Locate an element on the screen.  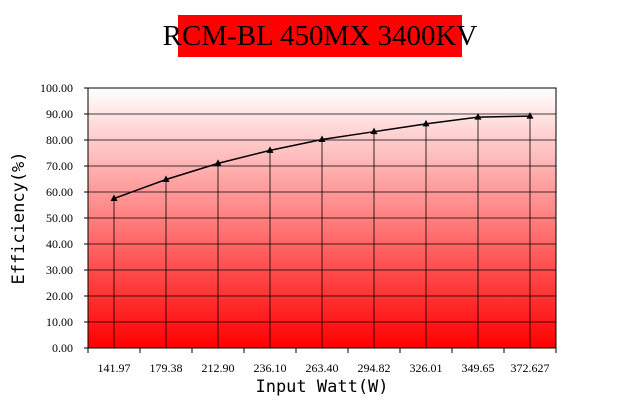
y-tick-label: 50.00 is located at coordinates (59, 218).